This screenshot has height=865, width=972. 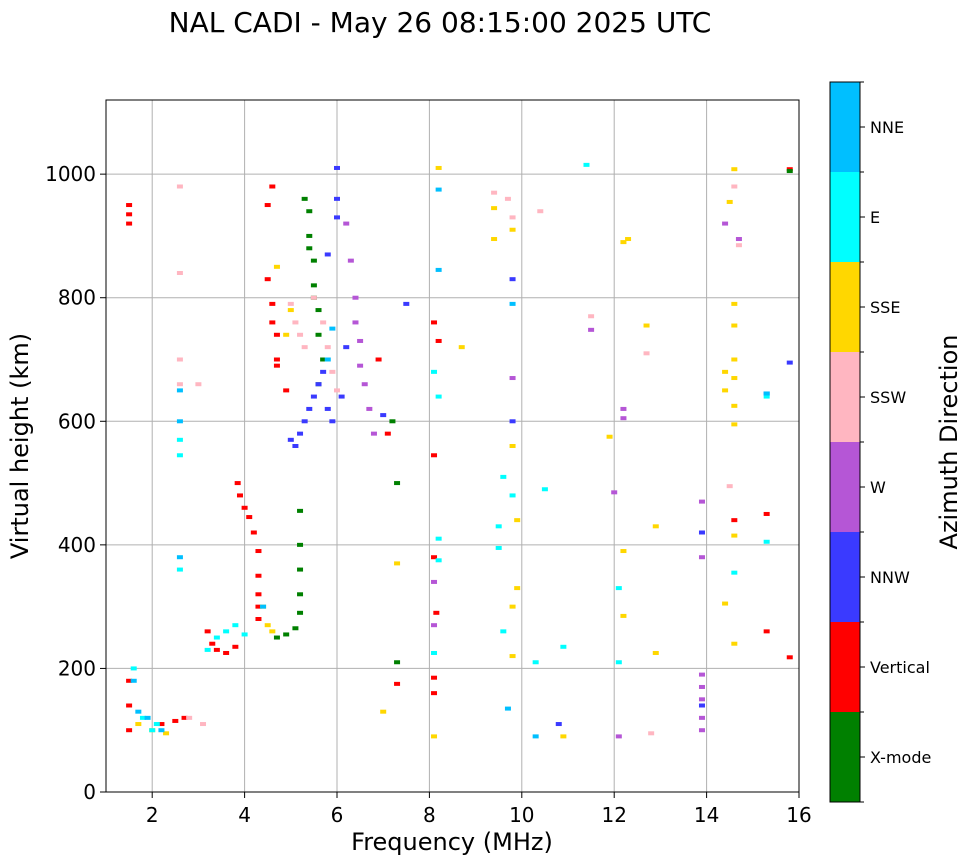 What do you see at coordinates (452, 842) in the screenshot?
I see `x-axis-label: Frequency (MHz)` at bounding box center [452, 842].